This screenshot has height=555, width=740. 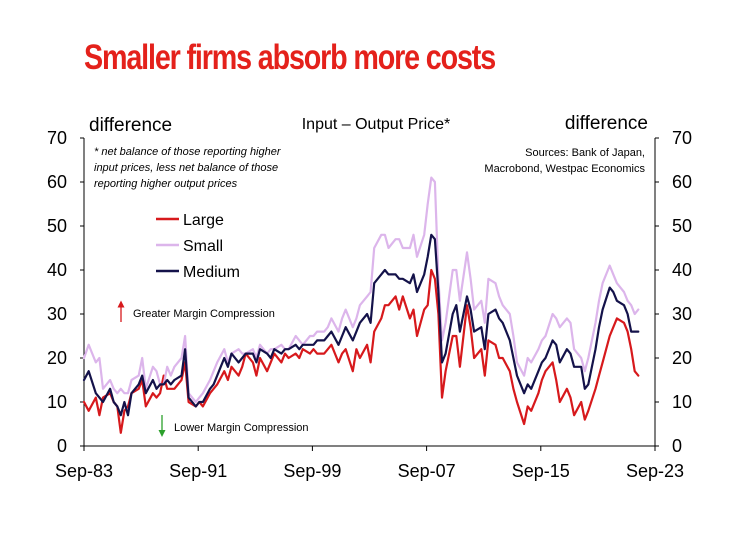 What do you see at coordinates (57, 270) in the screenshot?
I see `y-tick-label-left: 40` at bounding box center [57, 270].